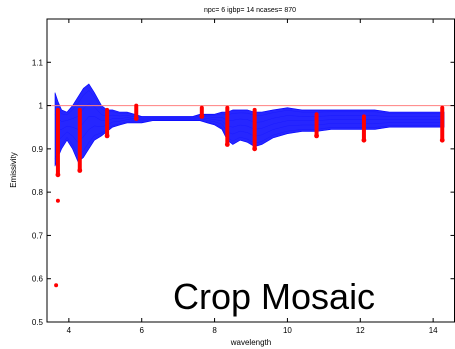 The height and width of the screenshot is (349, 455). I want to click on x-tick-labels: 4 6 8 10 12 14, so click(253, 330).